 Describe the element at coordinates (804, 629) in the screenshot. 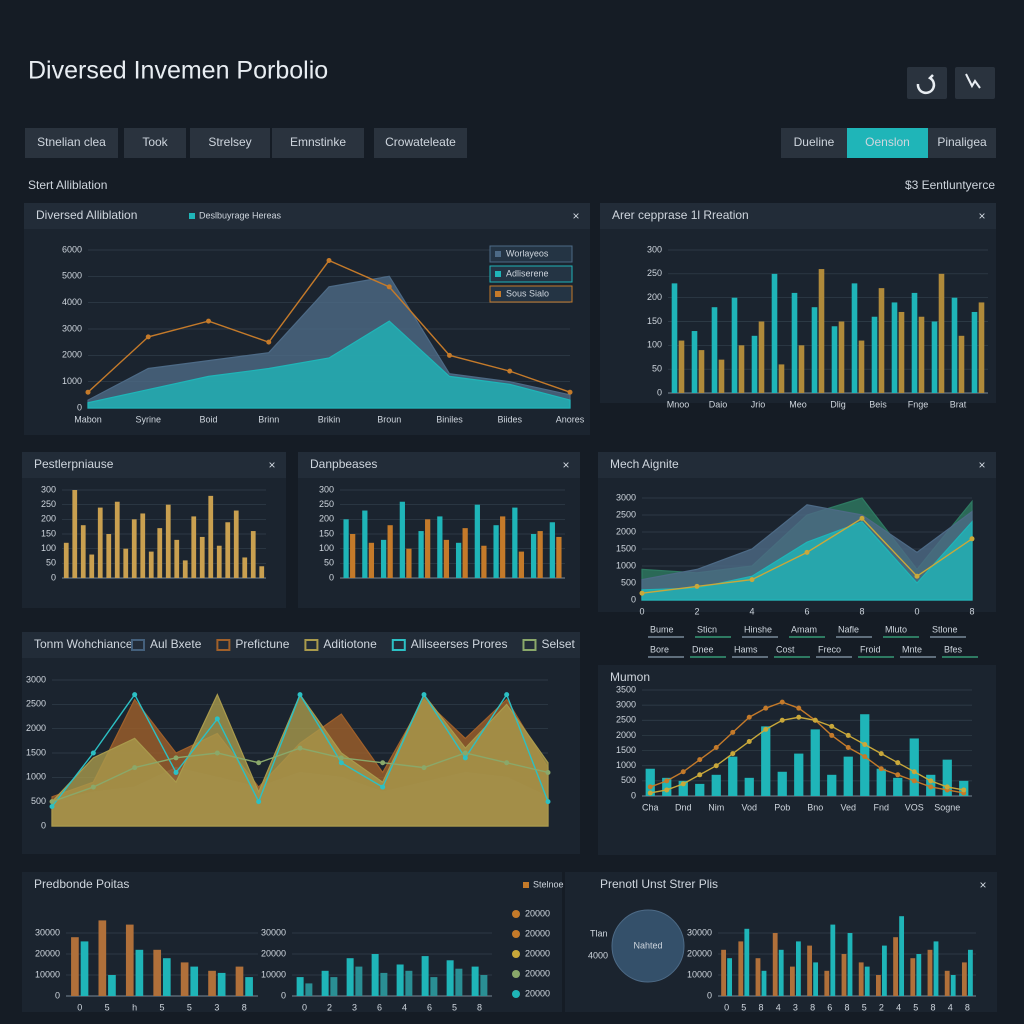

I see `key-label: Amam` at that location.